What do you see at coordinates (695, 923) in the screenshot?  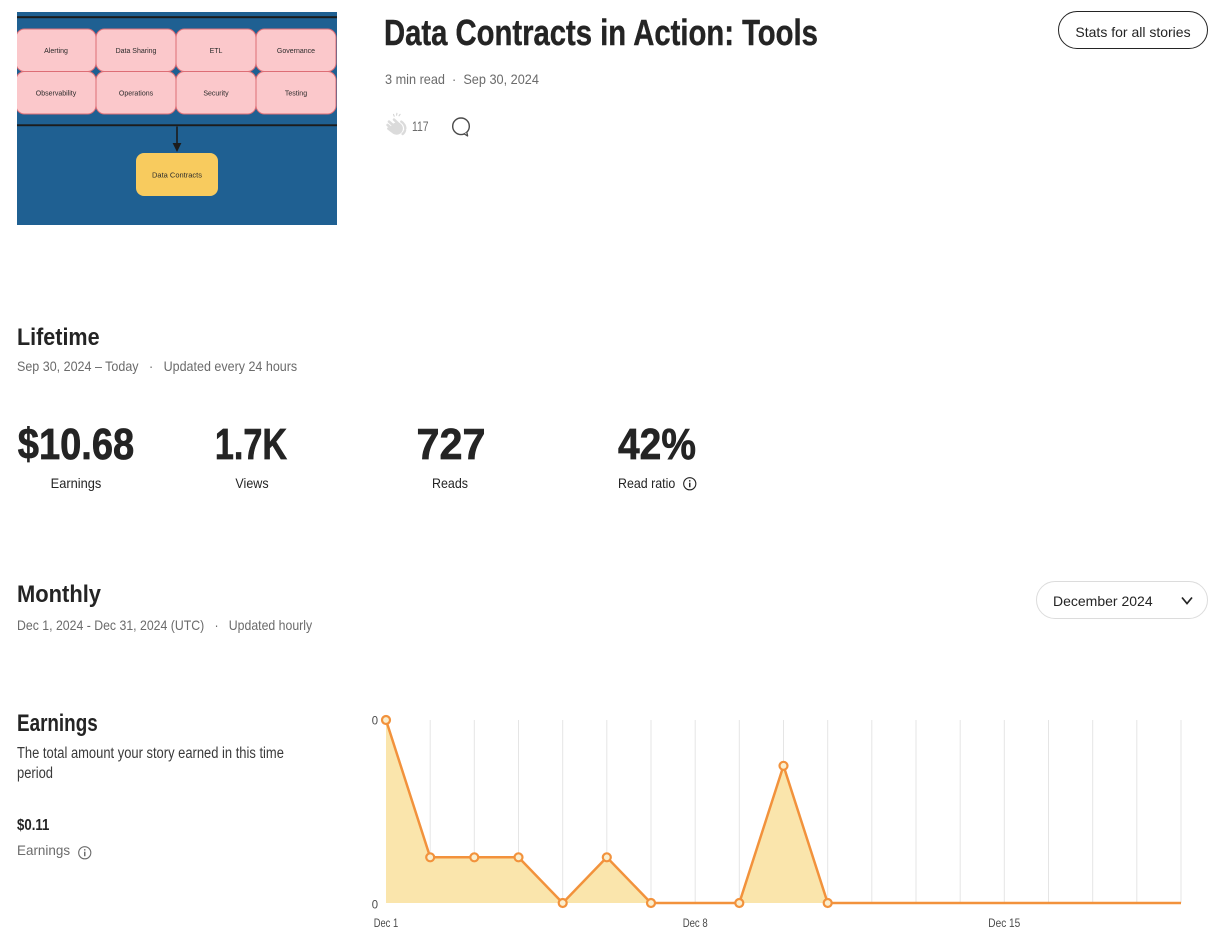 I see `svg-text: Dec 8` at bounding box center [695, 923].